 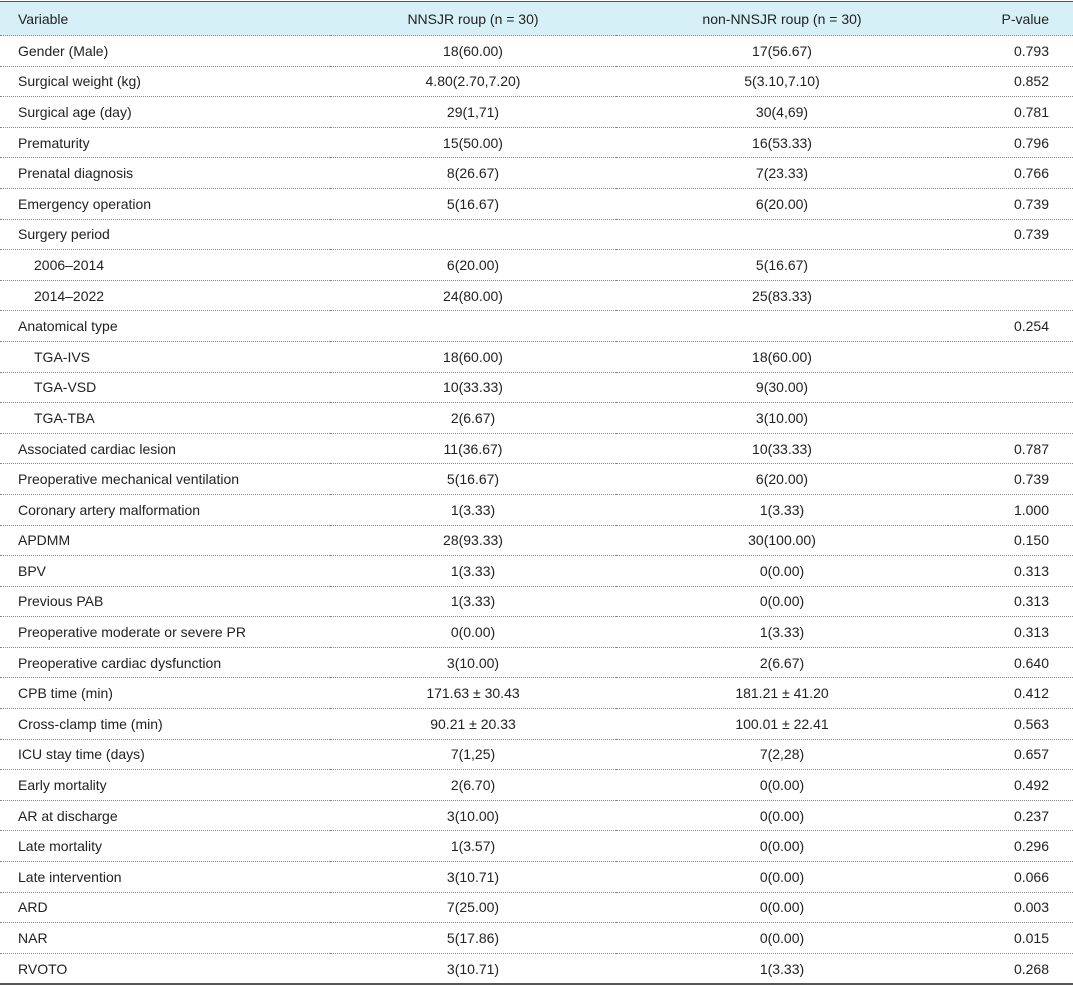 I want to click on table-cell: 1.000, so click(x=1010, y=509).